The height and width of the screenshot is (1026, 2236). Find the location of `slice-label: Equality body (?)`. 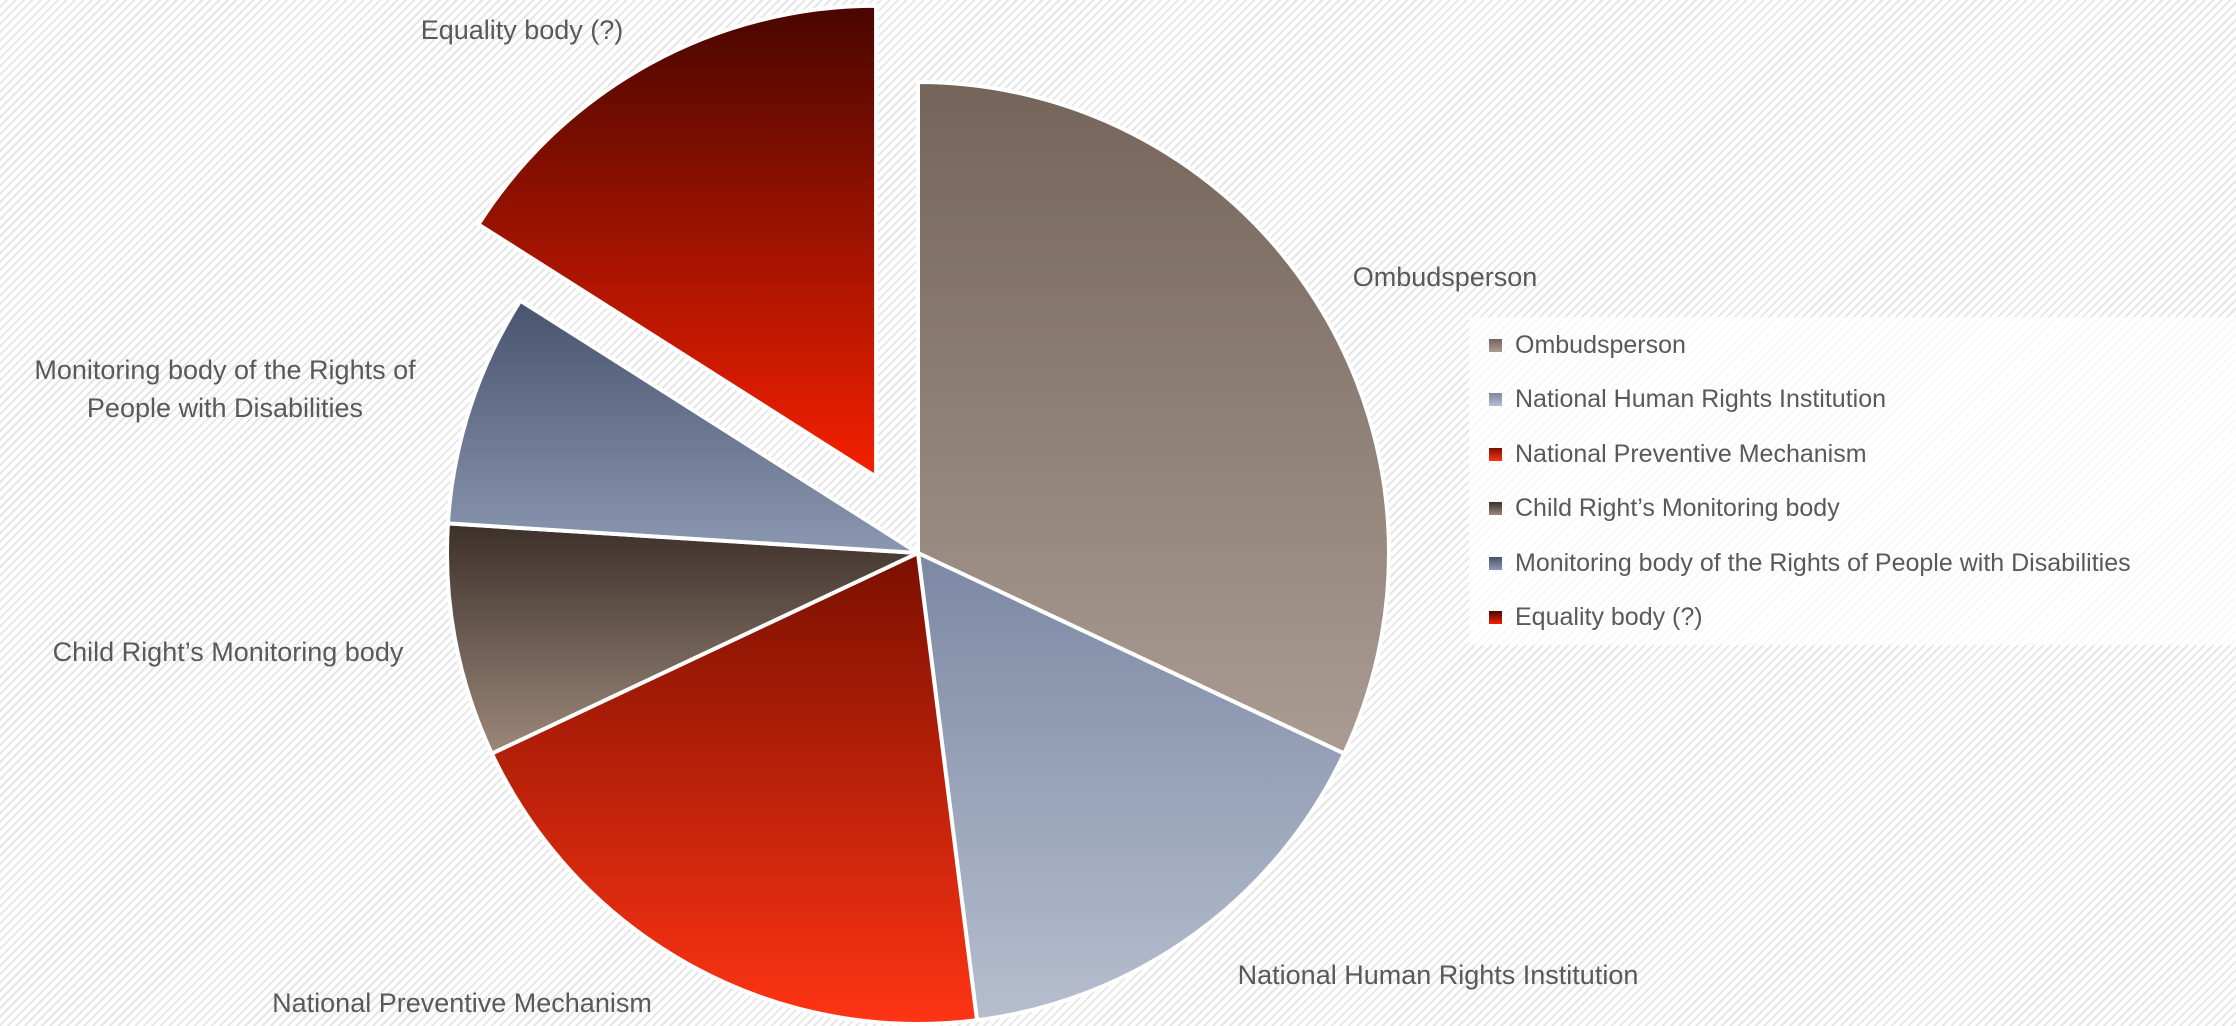

slice-label: Equality body (?) is located at coordinates (522, 30).